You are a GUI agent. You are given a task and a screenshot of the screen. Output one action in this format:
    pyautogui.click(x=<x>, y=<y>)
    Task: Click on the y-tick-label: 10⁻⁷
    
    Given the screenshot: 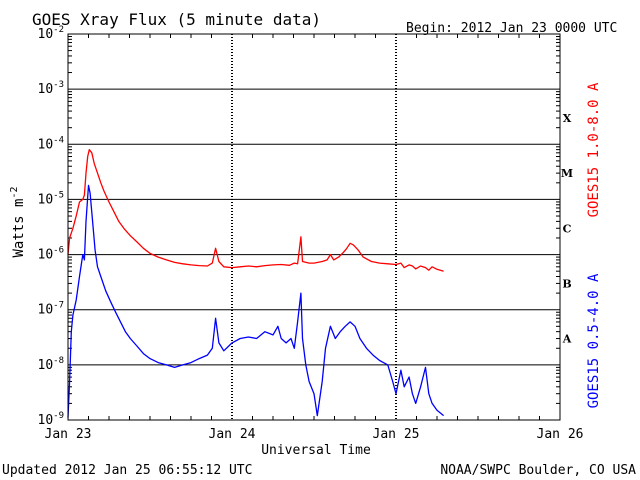 What is the action you would take?
    pyautogui.click(x=51, y=309)
    